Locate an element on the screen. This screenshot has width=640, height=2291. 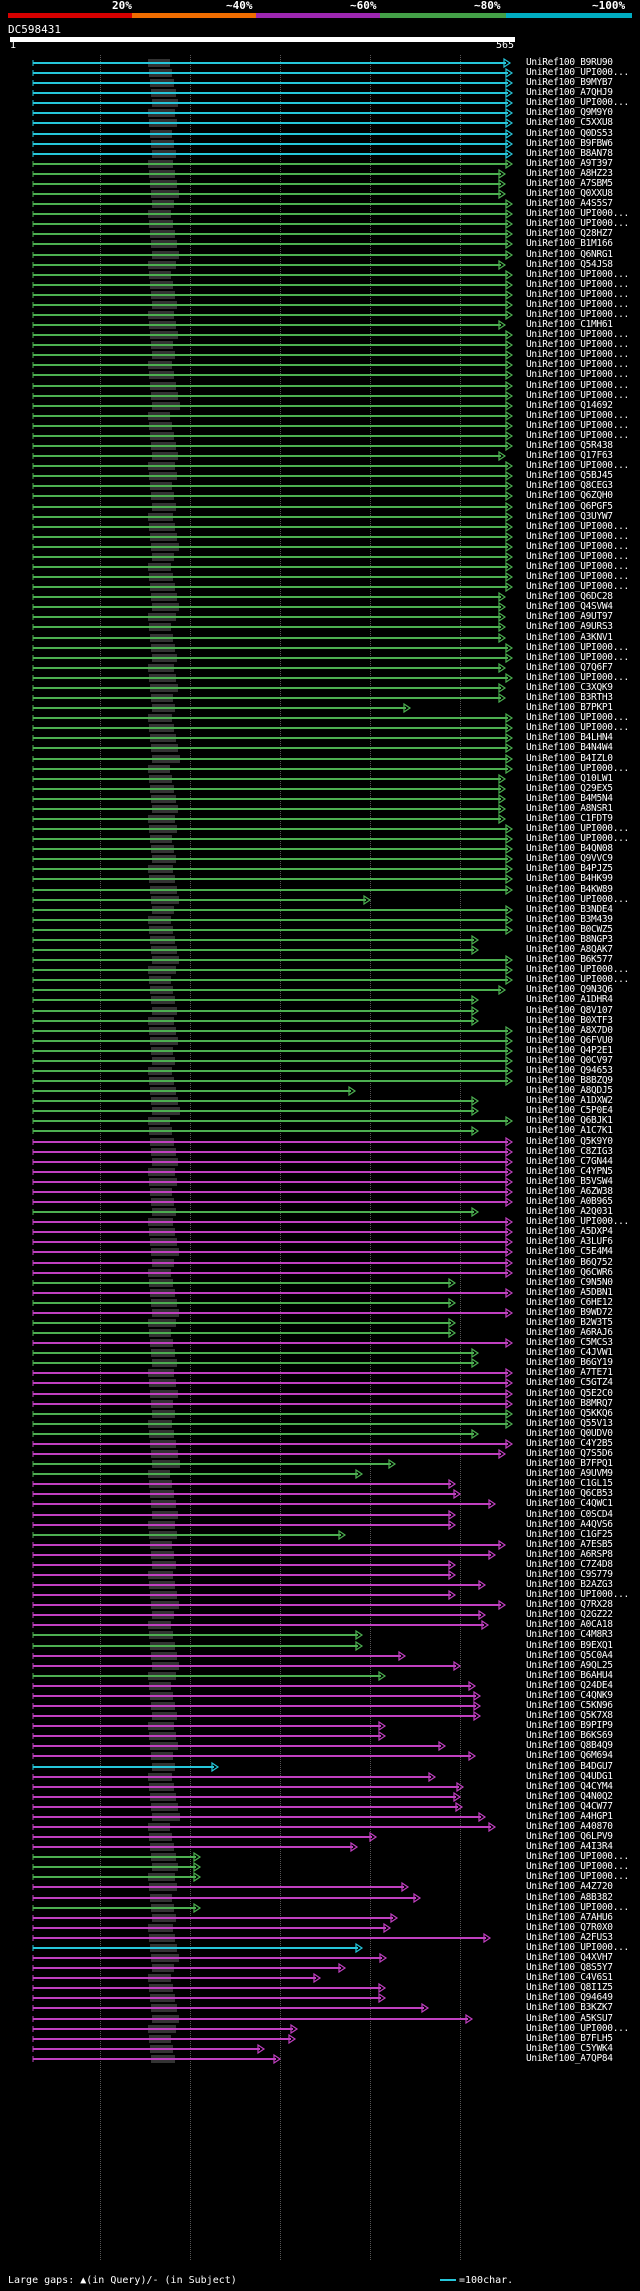
hit-name-link: UniRef100_Q4CYM4 is located at coordinates (569, 1786).